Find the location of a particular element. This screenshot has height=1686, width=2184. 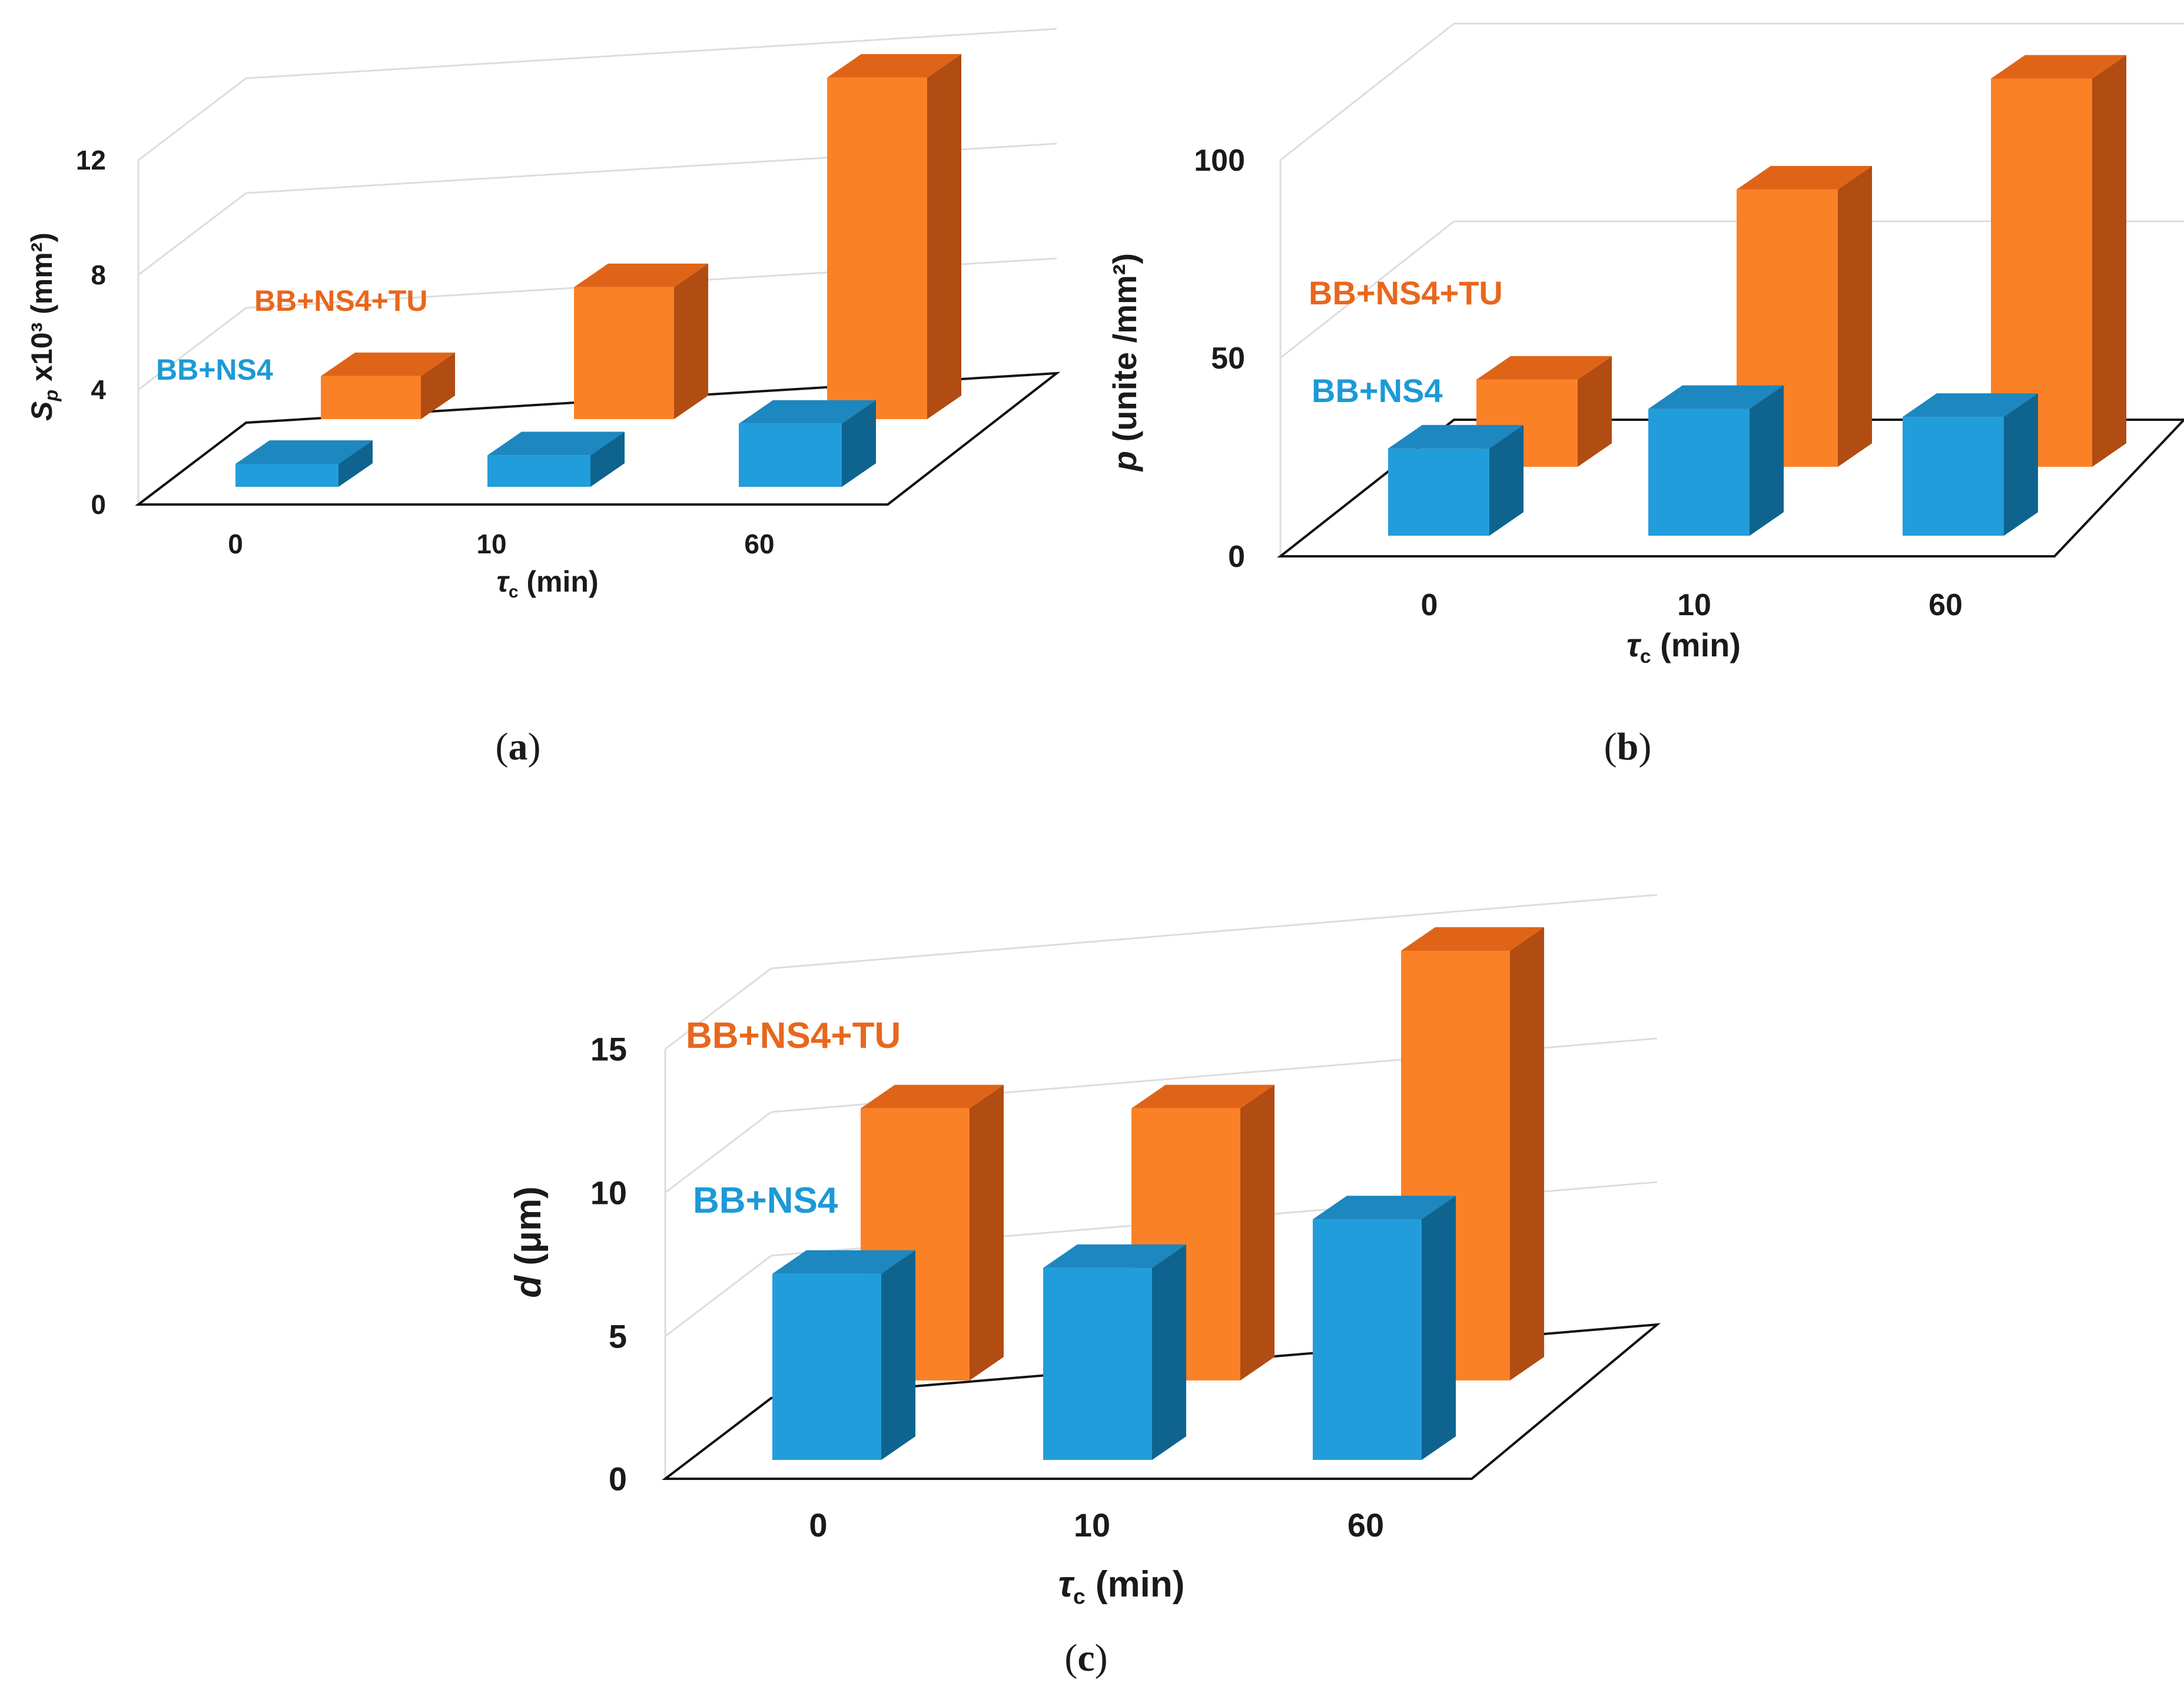

y-tick-label: 4 is located at coordinates (98, 389).